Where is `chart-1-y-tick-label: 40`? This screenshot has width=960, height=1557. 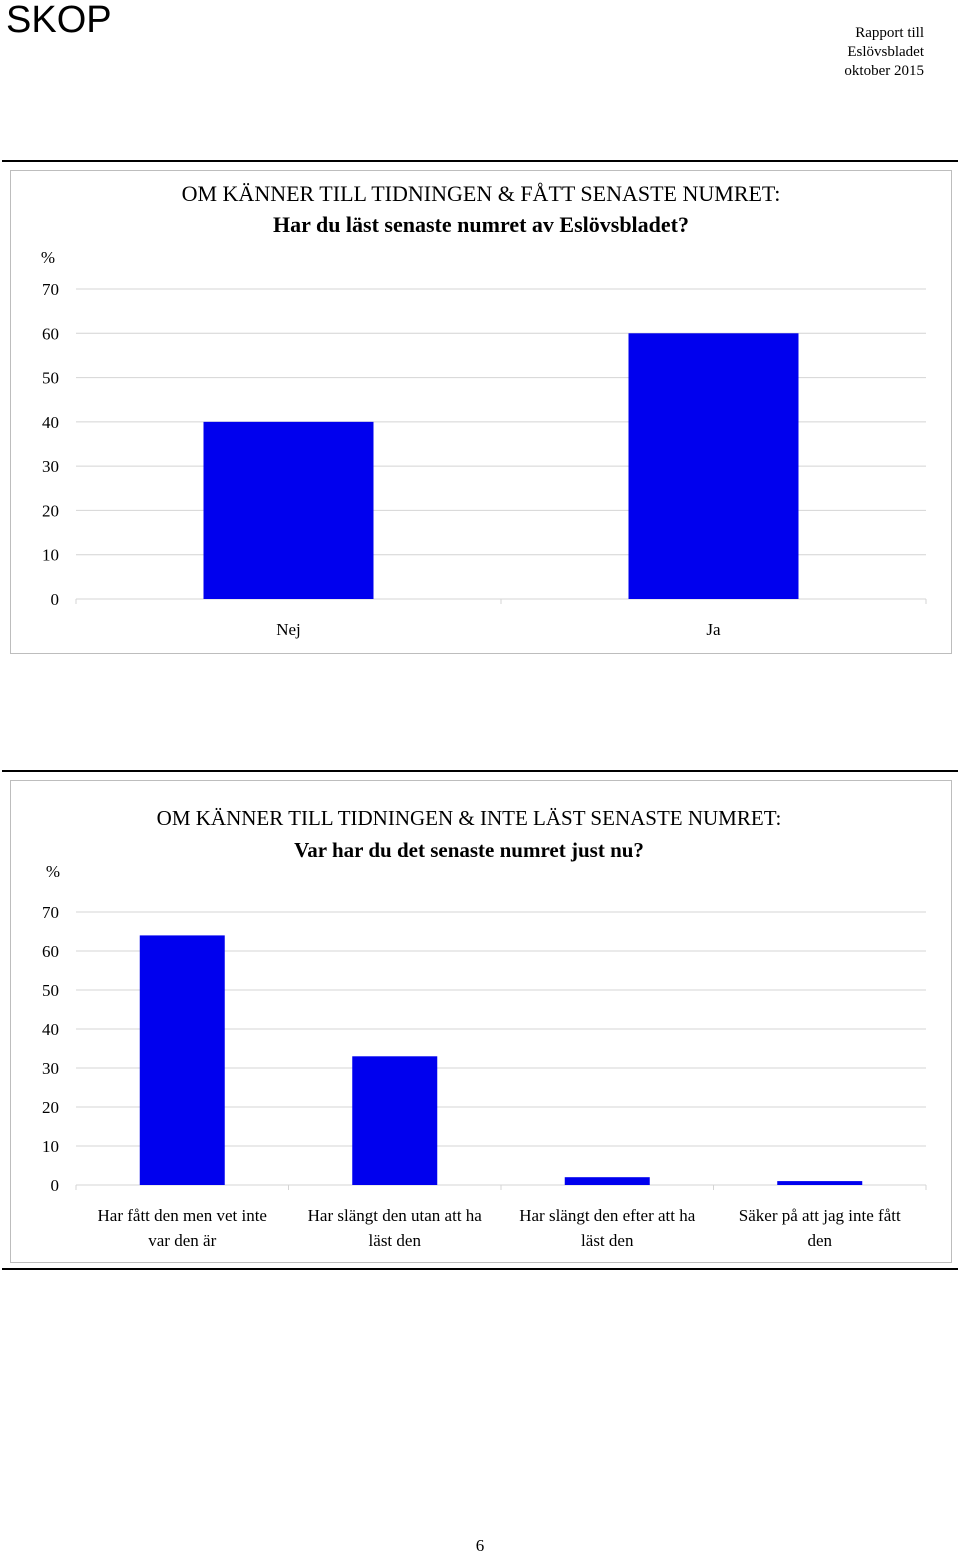 chart-1-y-tick-label: 40 is located at coordinates (50, 422).